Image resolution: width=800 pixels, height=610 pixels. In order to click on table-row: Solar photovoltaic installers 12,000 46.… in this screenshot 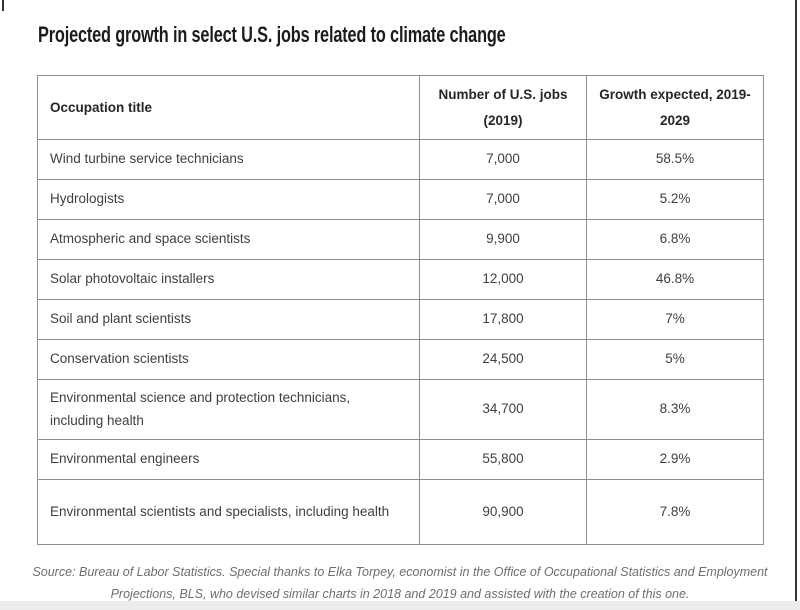, I will do `click(400, 279)`.